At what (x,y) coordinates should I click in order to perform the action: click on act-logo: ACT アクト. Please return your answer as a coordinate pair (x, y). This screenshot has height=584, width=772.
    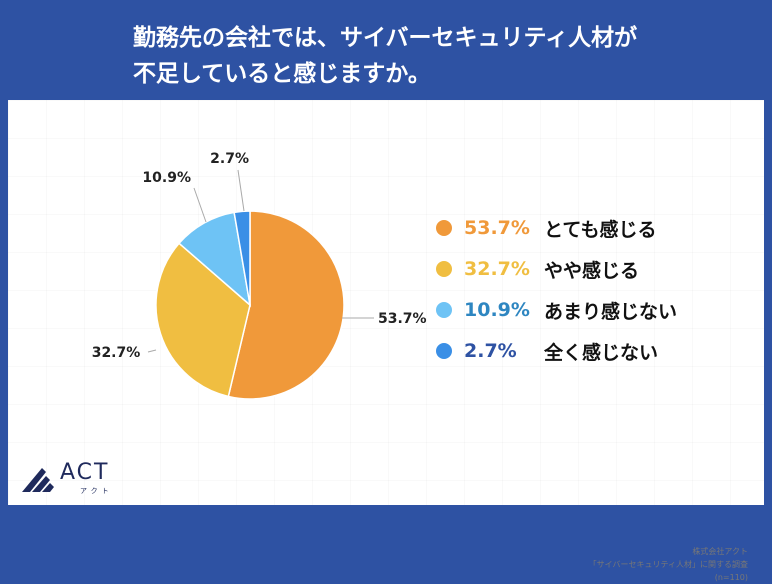
    Looking at the image, I should click on (70, 481).